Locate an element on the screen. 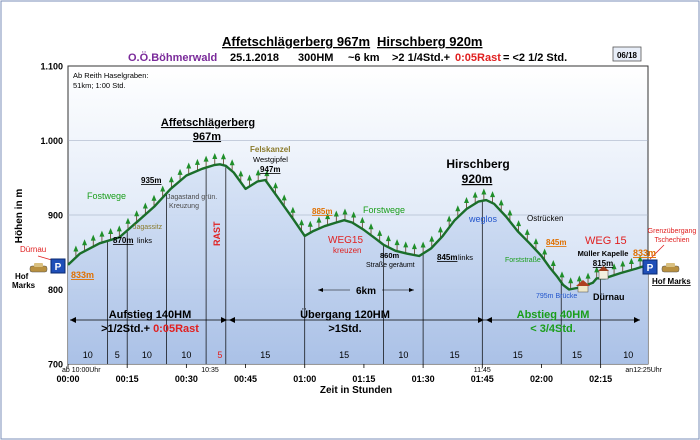  elev-935: 935m is located at coordinates (151, 180).